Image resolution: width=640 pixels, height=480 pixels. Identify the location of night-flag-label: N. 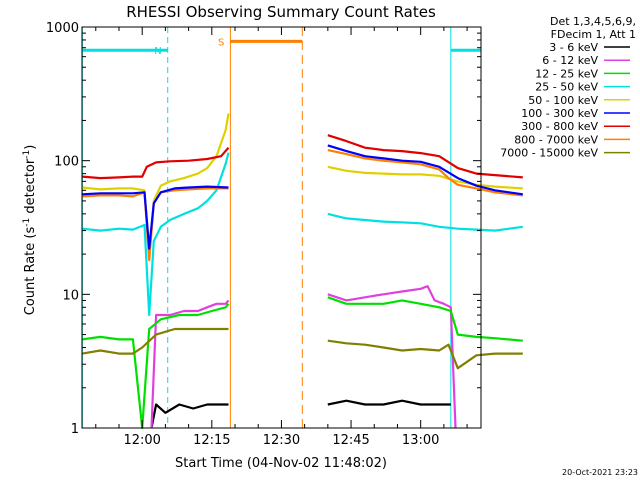
(157, 51).